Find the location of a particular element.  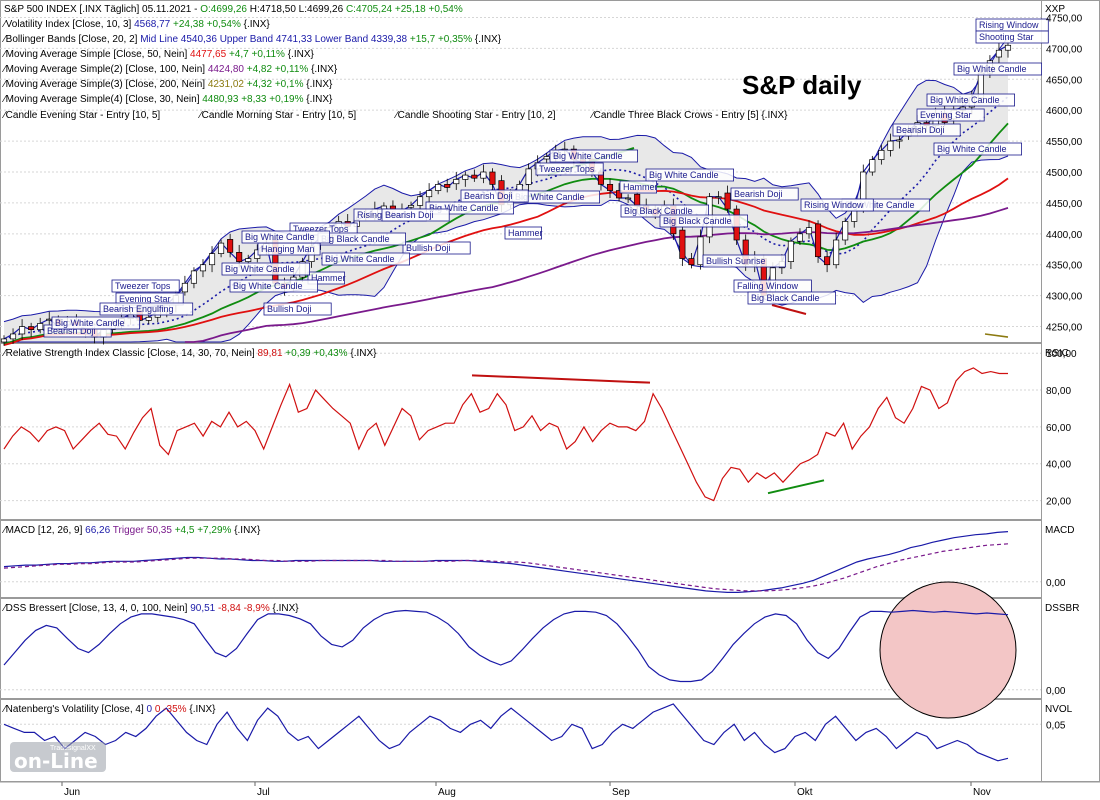

macd-trigger-line is located at coordinates (506, 567).